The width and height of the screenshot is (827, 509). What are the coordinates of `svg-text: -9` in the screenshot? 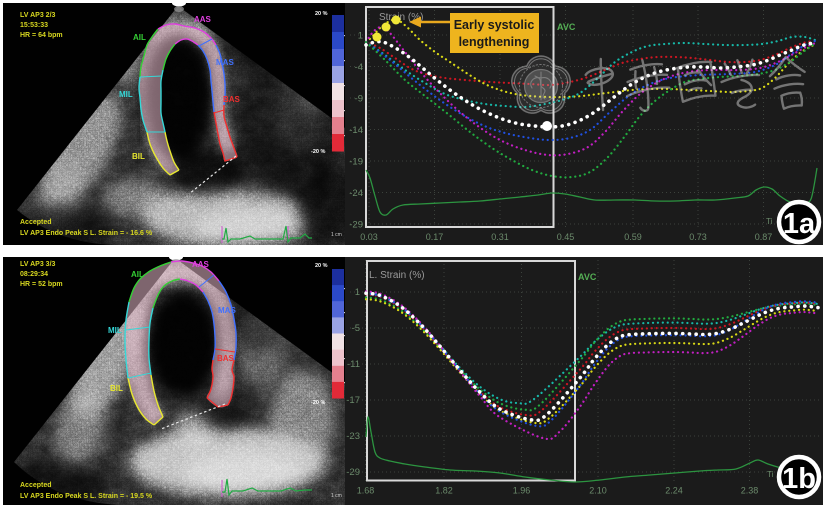 It's located at (359, 99).